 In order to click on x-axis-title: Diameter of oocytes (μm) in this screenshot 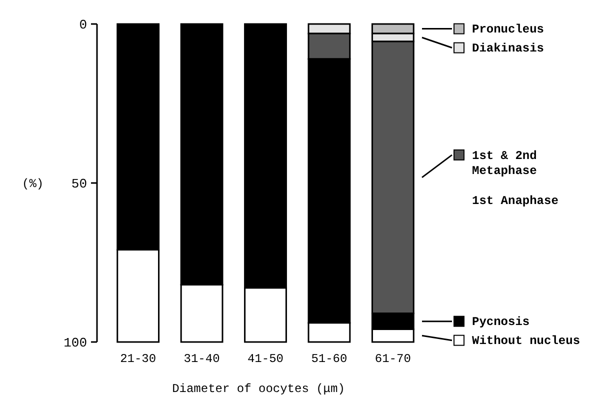, I will do `click(258, 389)`.